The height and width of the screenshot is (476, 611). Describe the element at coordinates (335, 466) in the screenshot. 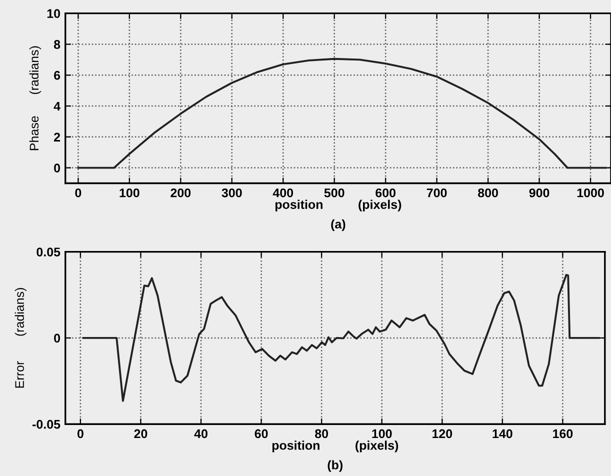

I see `text: (b)` at that location.